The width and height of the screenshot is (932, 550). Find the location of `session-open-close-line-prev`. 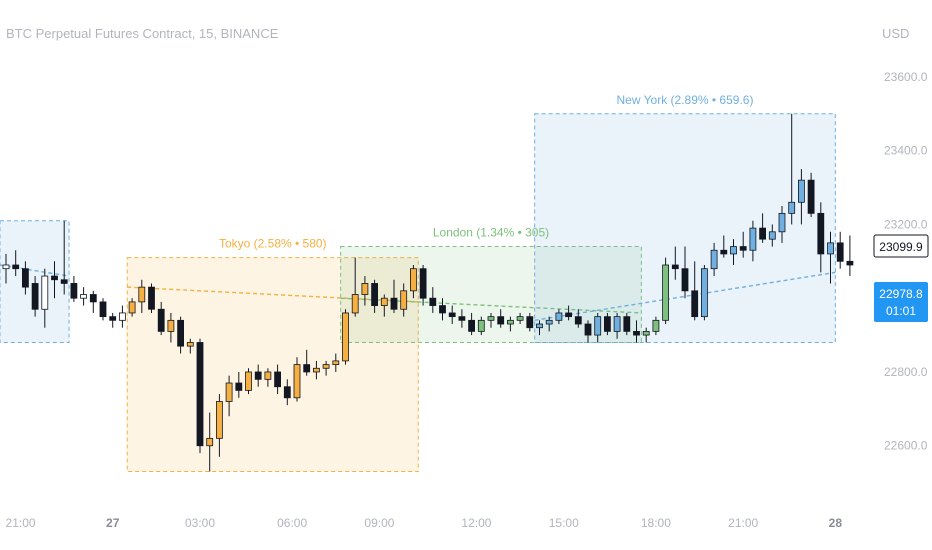

session-open-close-line-prev is located at coordinates (35, 270).